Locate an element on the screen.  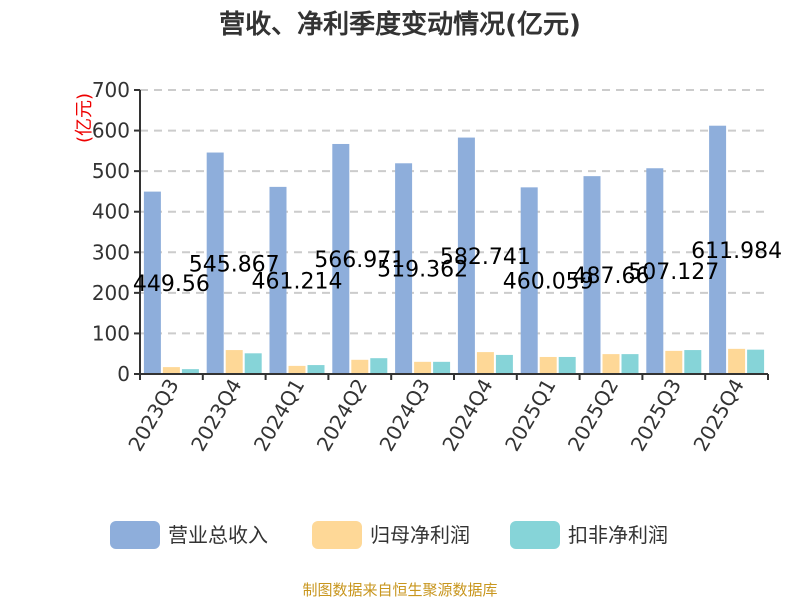
y-axis-label: (亿元) is located at coordinates (84, 118).